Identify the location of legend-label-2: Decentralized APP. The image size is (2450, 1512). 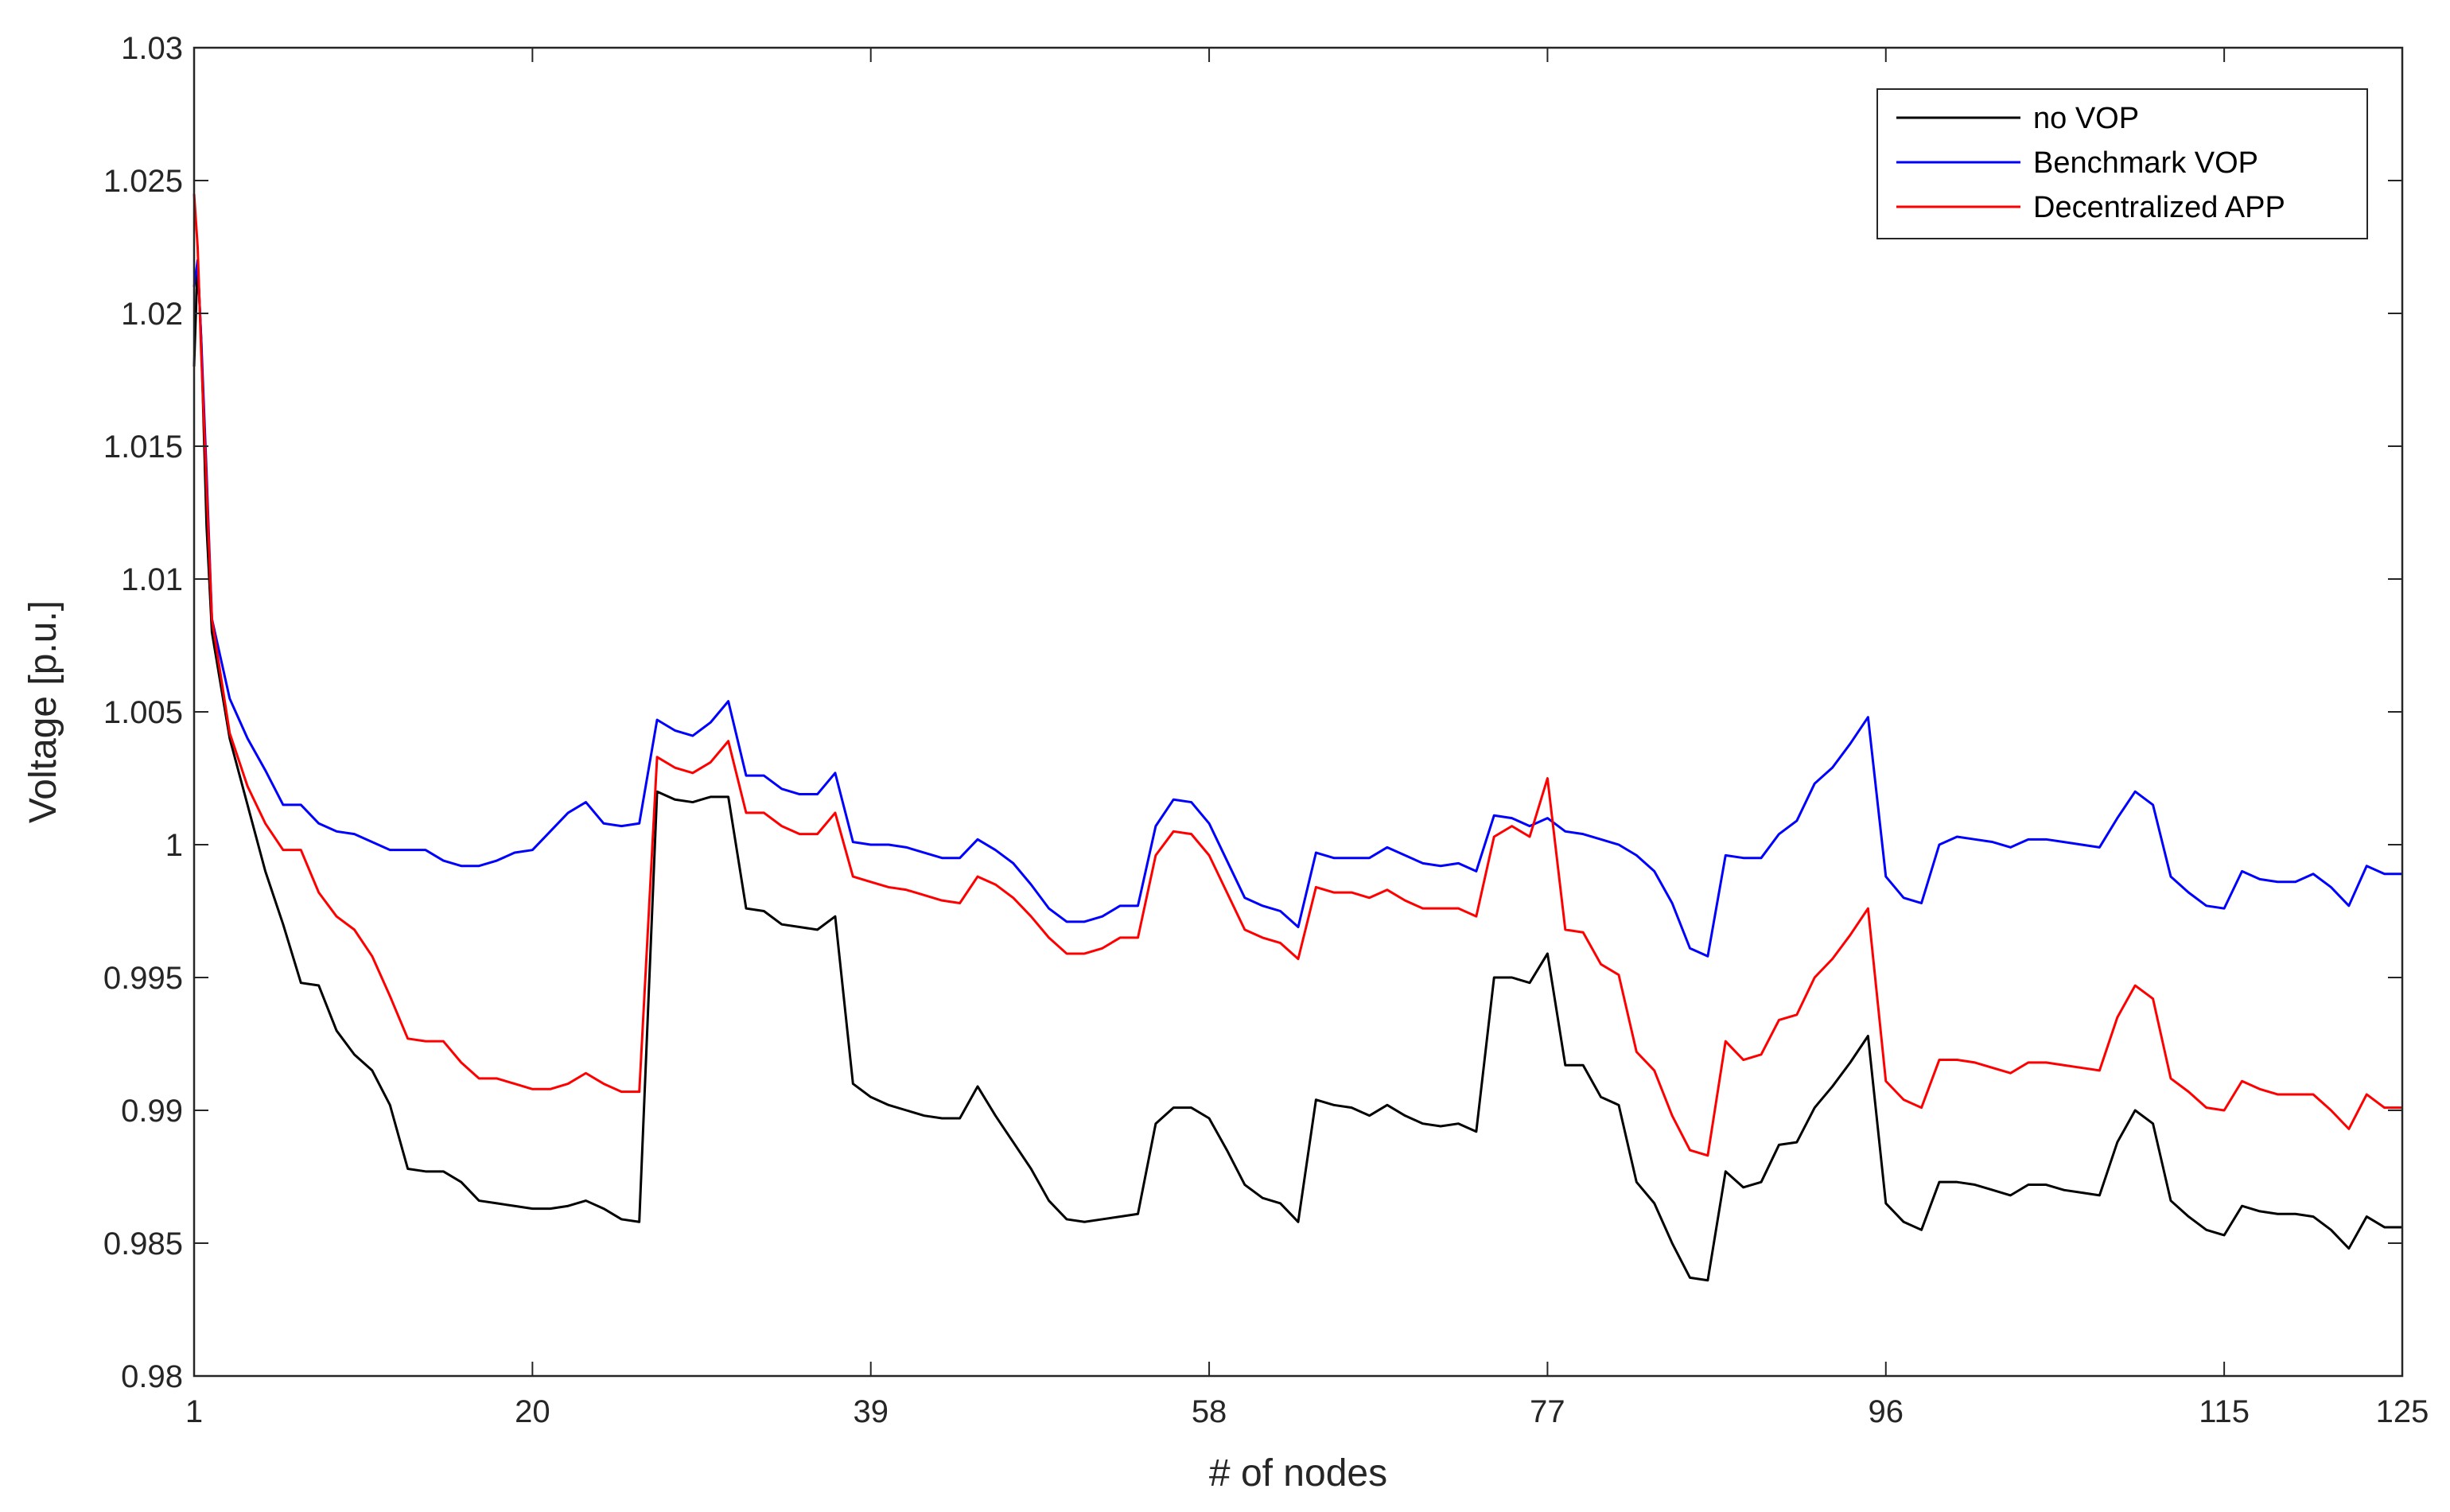
(2159, 208).